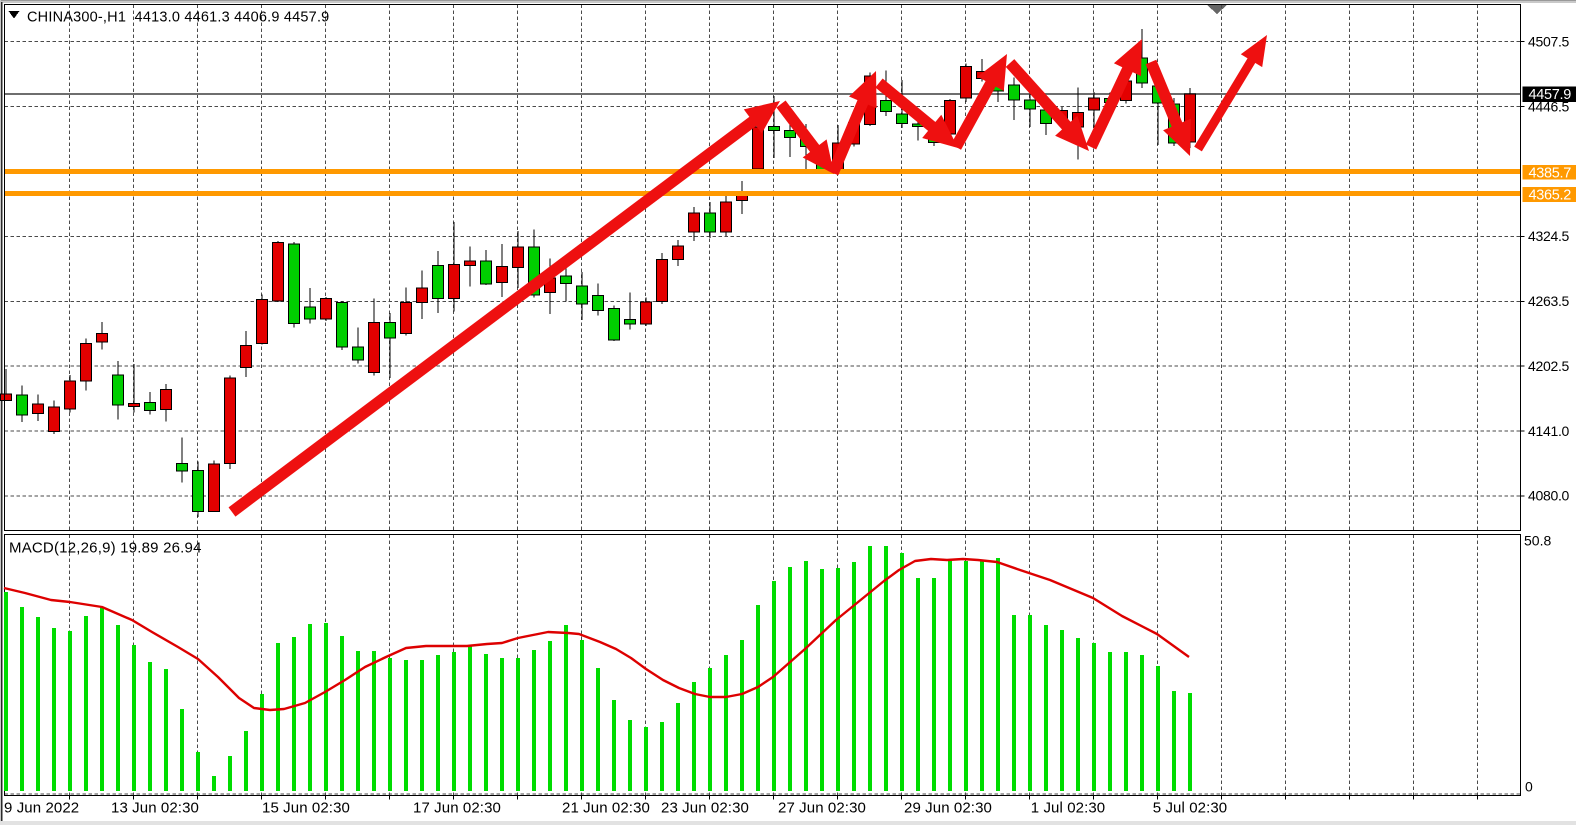 This screenshot has height=825, width=1576. Describe the element at coordinates (1549, 236) in the screenshot. I see `svg-text: 4324.5` at that location.